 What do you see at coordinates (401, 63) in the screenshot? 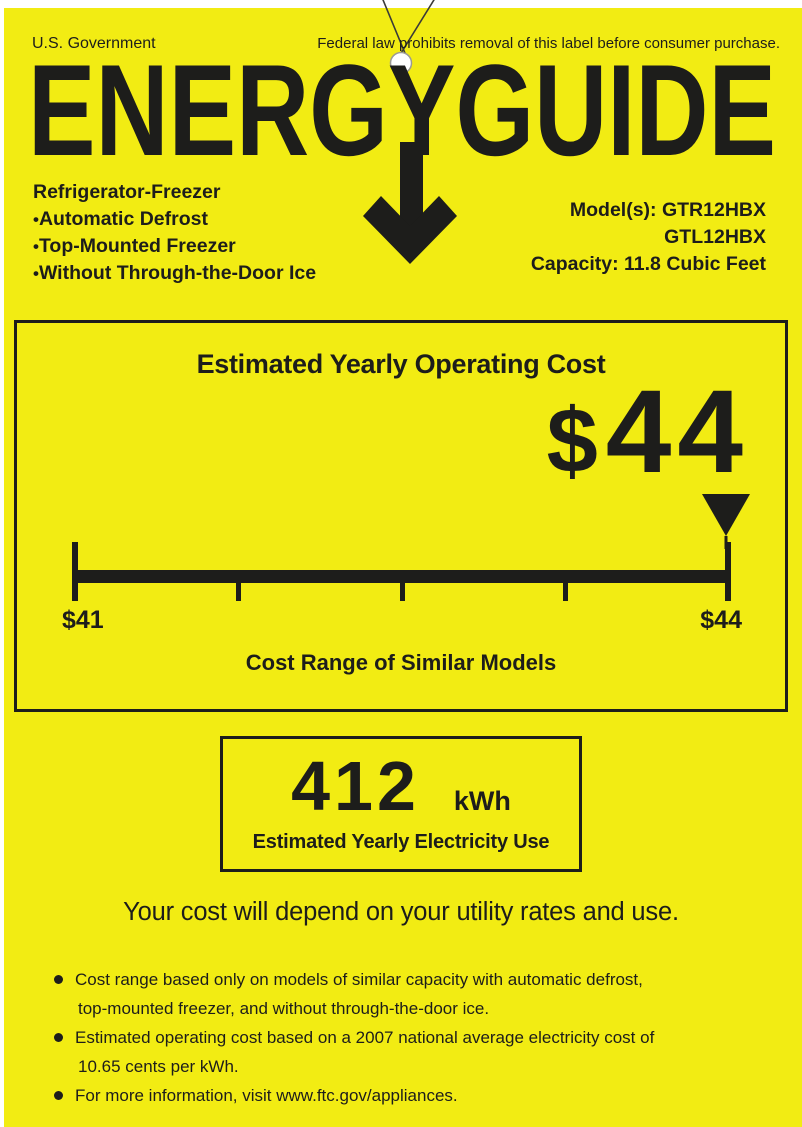
I see `hole-punch` at bounding box center [401, 63].